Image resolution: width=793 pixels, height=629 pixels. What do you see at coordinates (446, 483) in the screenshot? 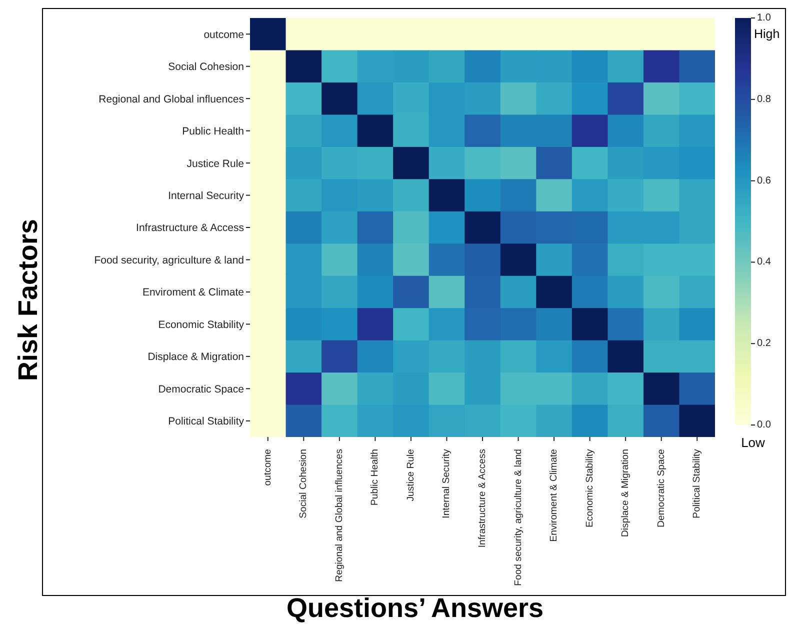
I see `x-tick-label: Internal Security` at bounding box center [446, 483].